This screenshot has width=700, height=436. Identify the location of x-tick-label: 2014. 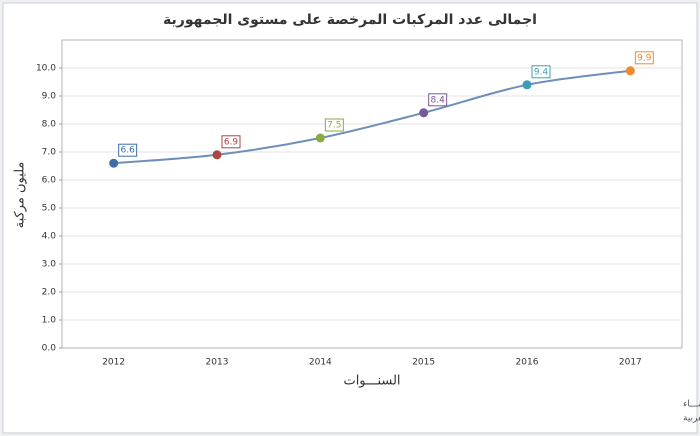
(320, 363).